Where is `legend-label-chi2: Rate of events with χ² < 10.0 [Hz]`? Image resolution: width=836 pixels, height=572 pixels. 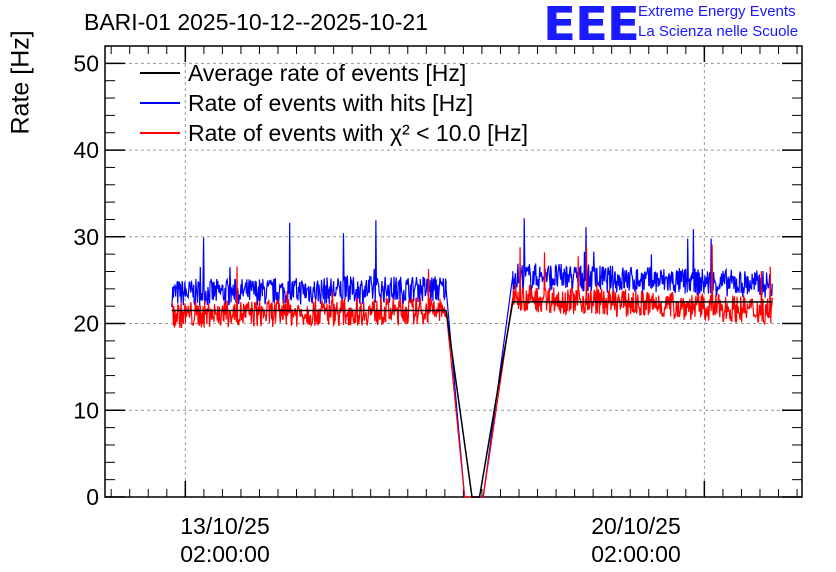 legend-label-chi2: Rate of events with χ² < 10.0 [Hz] is located at coordinates (358, 132).